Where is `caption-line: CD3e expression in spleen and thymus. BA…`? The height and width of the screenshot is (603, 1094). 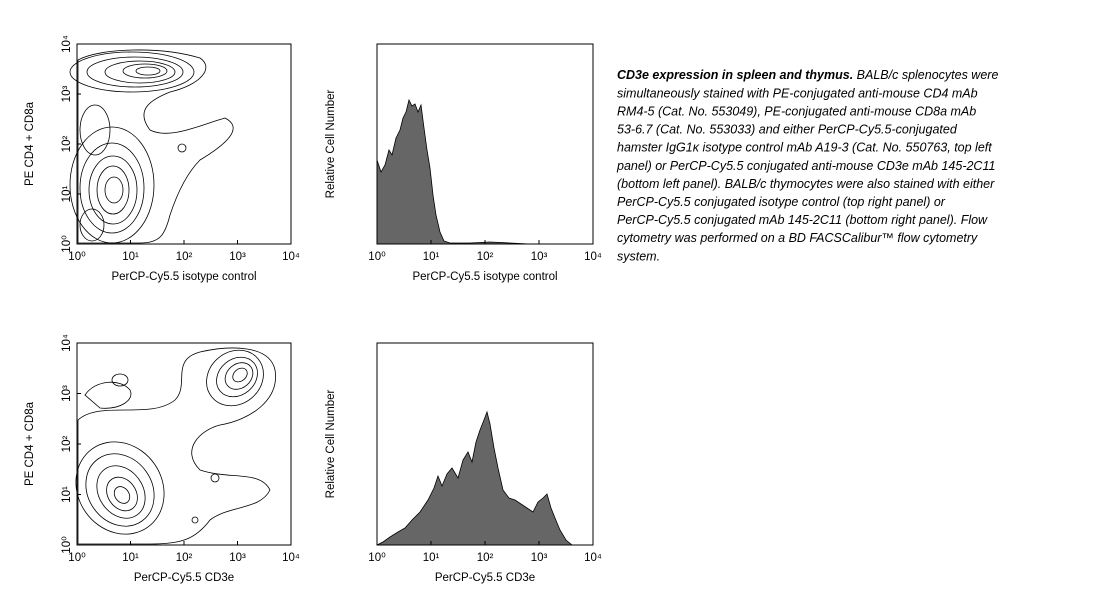
caption-line: CD3e expression in spleen and thymus. BA… is located at coordinates (807, 75).